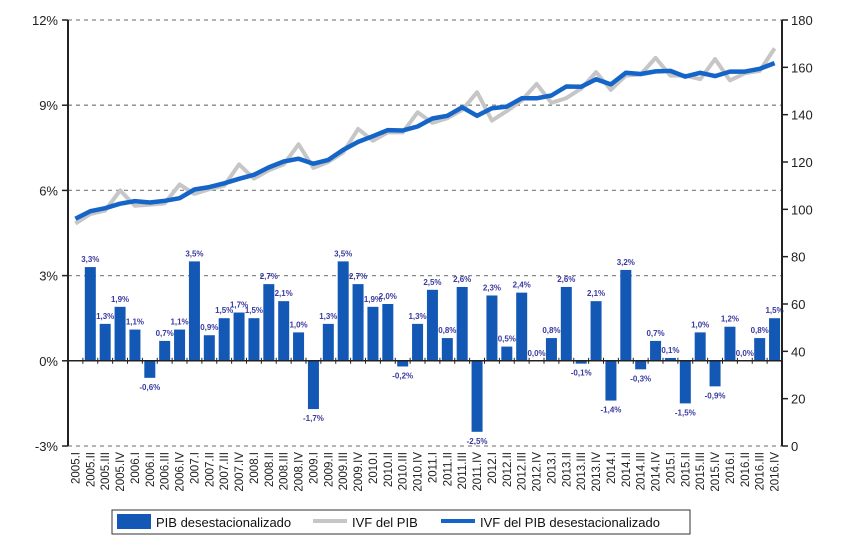 The width and height of the screenshot is (845, 558). Describe the element at coordinates (210, 469) in the screenshot. I see `x-tick-label: 2007.II` at that location.